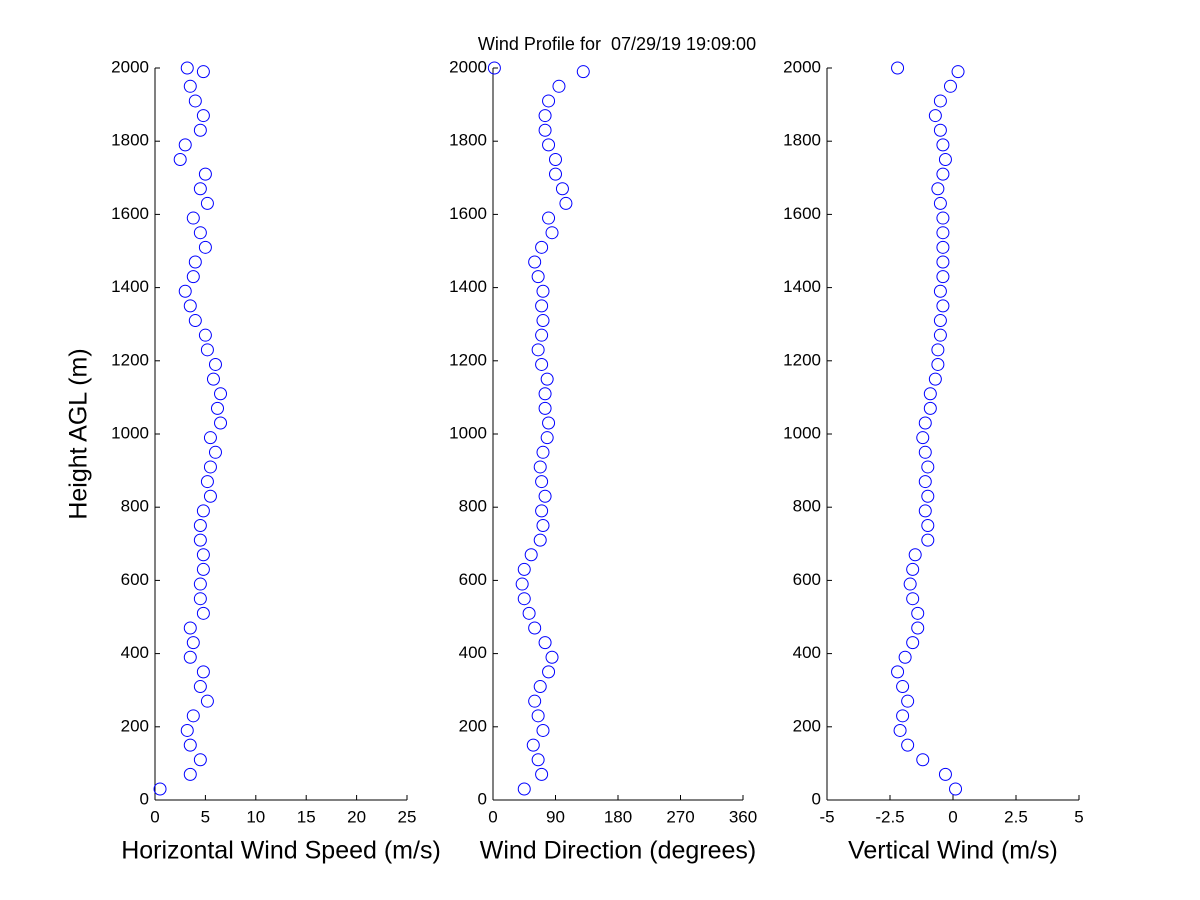 Image resolution: width=1200 pixels, height=900 pixels. I want to click on x-axis-label: Wind Direction (degrees), so click(618, 851).